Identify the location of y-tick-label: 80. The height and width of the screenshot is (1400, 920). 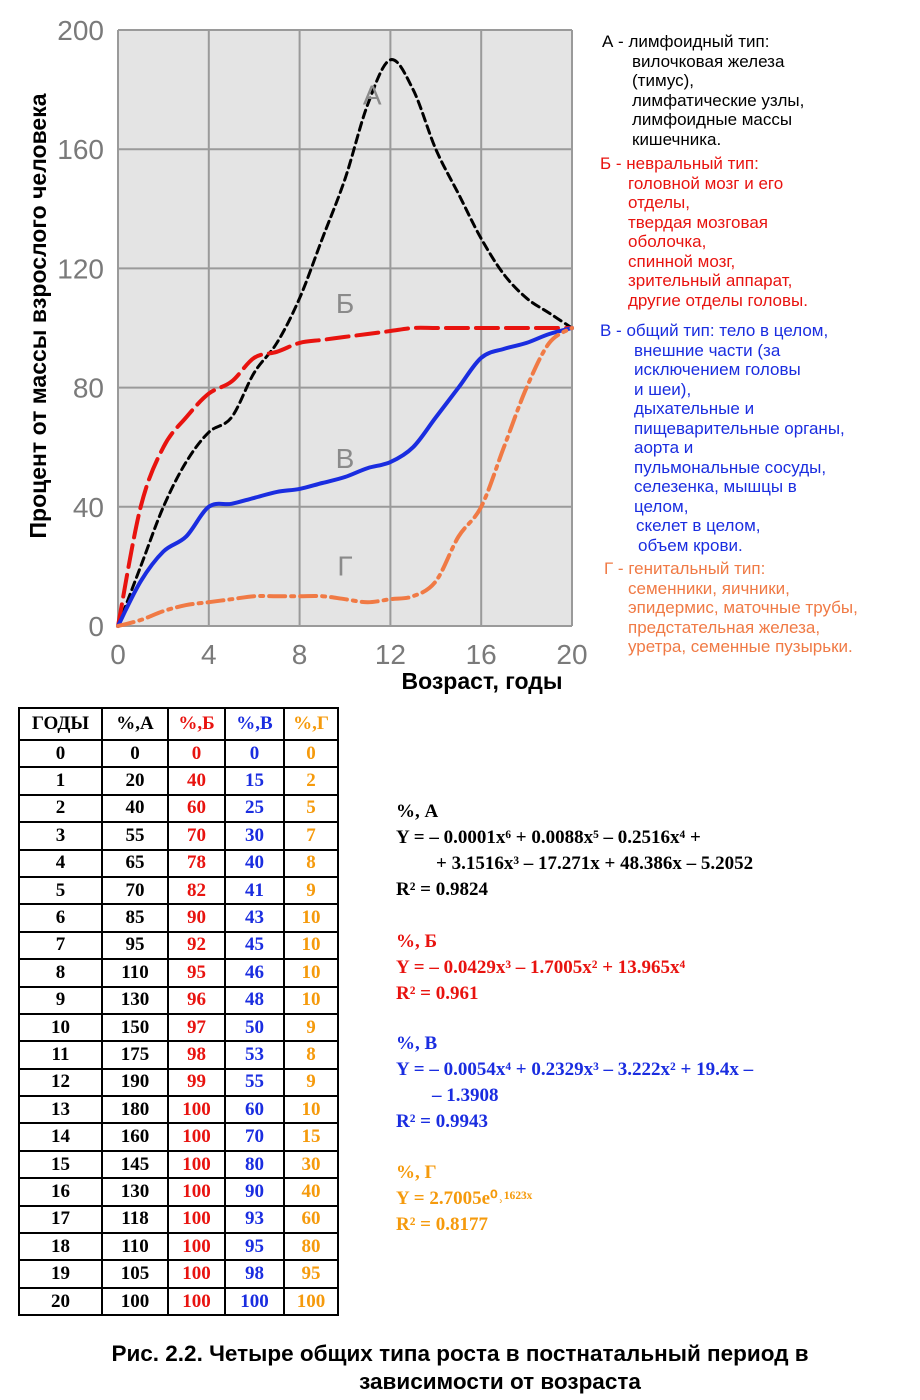
(88, 388).